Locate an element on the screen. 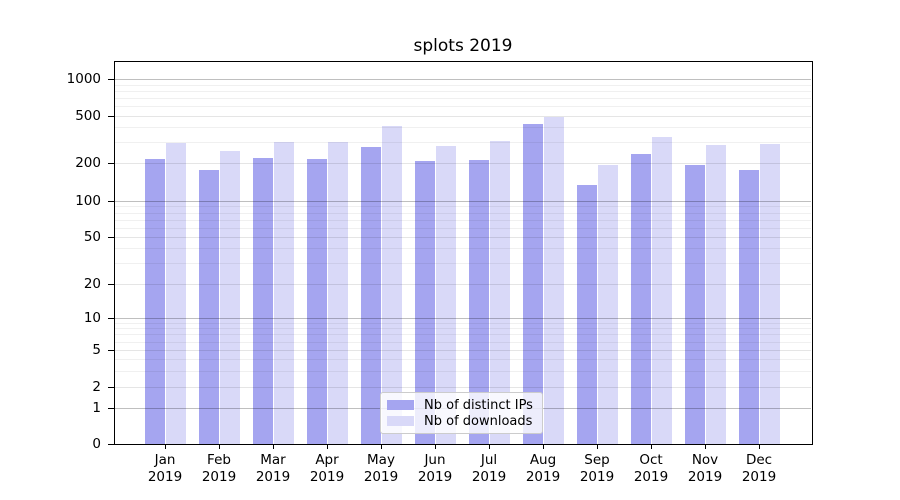  bar-distinct-ips-jun is located at coordinates (424, 302).